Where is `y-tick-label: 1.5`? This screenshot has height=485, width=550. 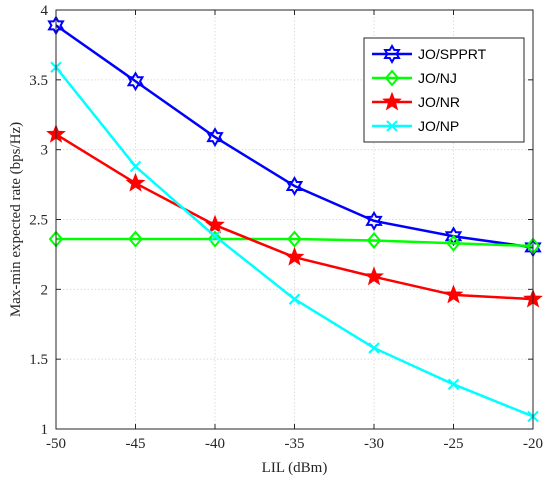
y-tick-label: 1.5 is located at coordinates (38, 360).